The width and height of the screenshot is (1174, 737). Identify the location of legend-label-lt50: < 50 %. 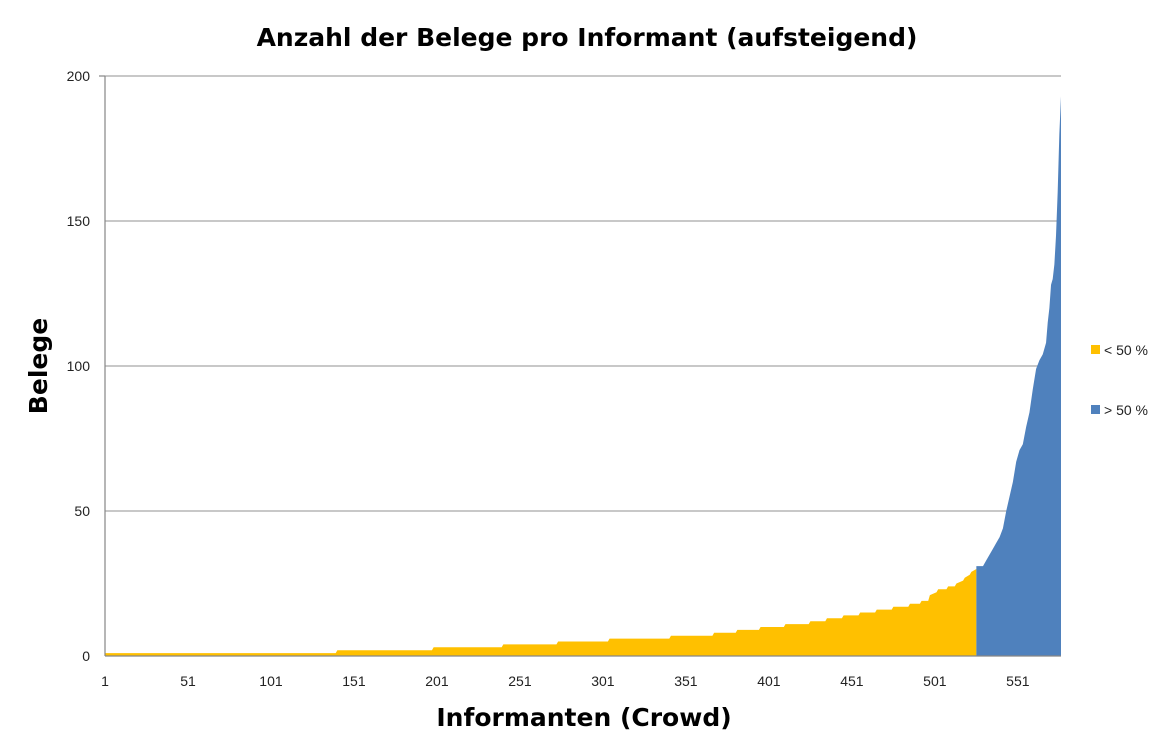
(1126, 350).